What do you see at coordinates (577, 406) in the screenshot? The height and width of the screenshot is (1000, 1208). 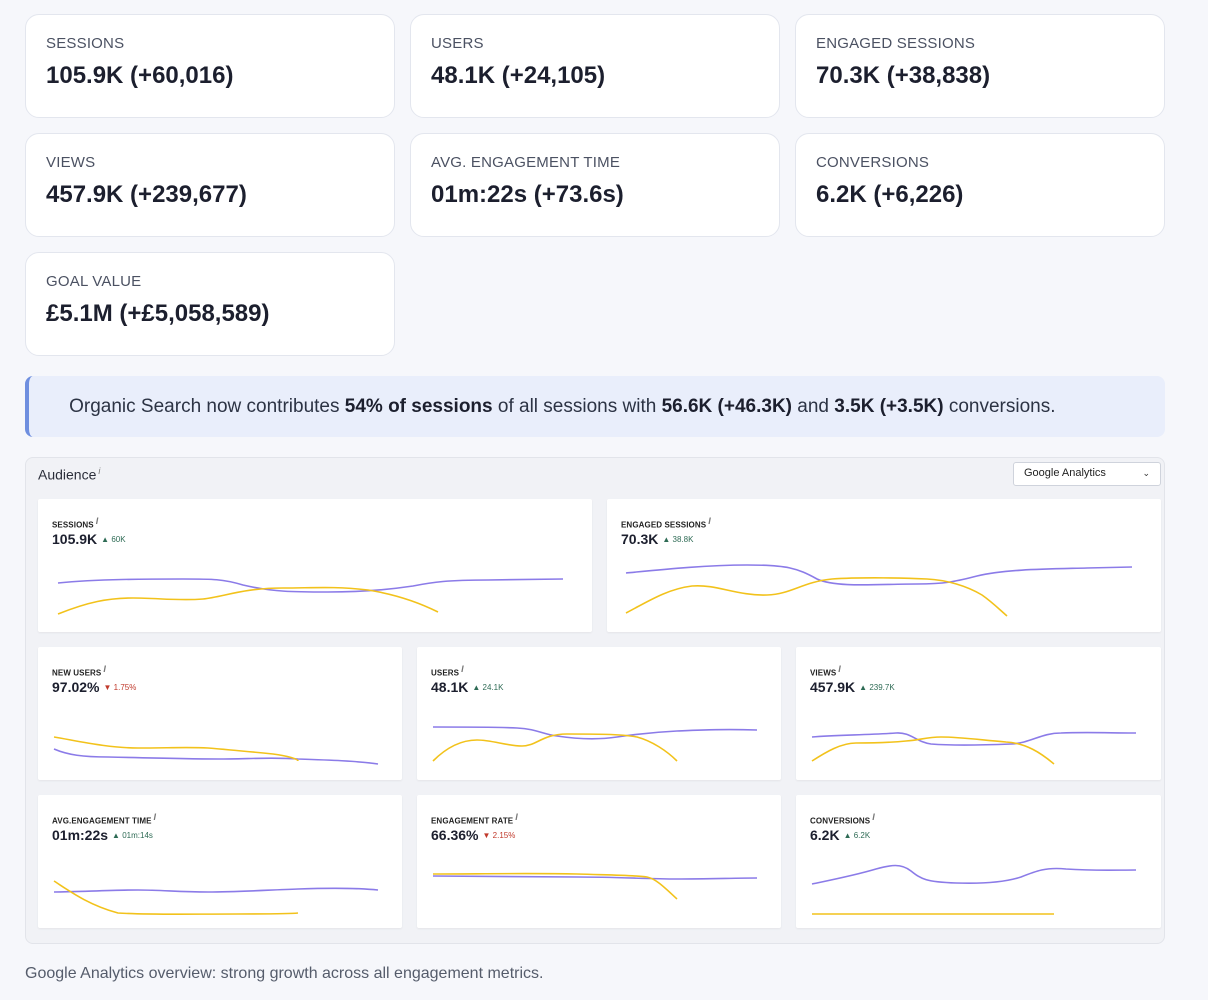 I see `callout-text: of all sessions with` at bounding box center [577, 406].